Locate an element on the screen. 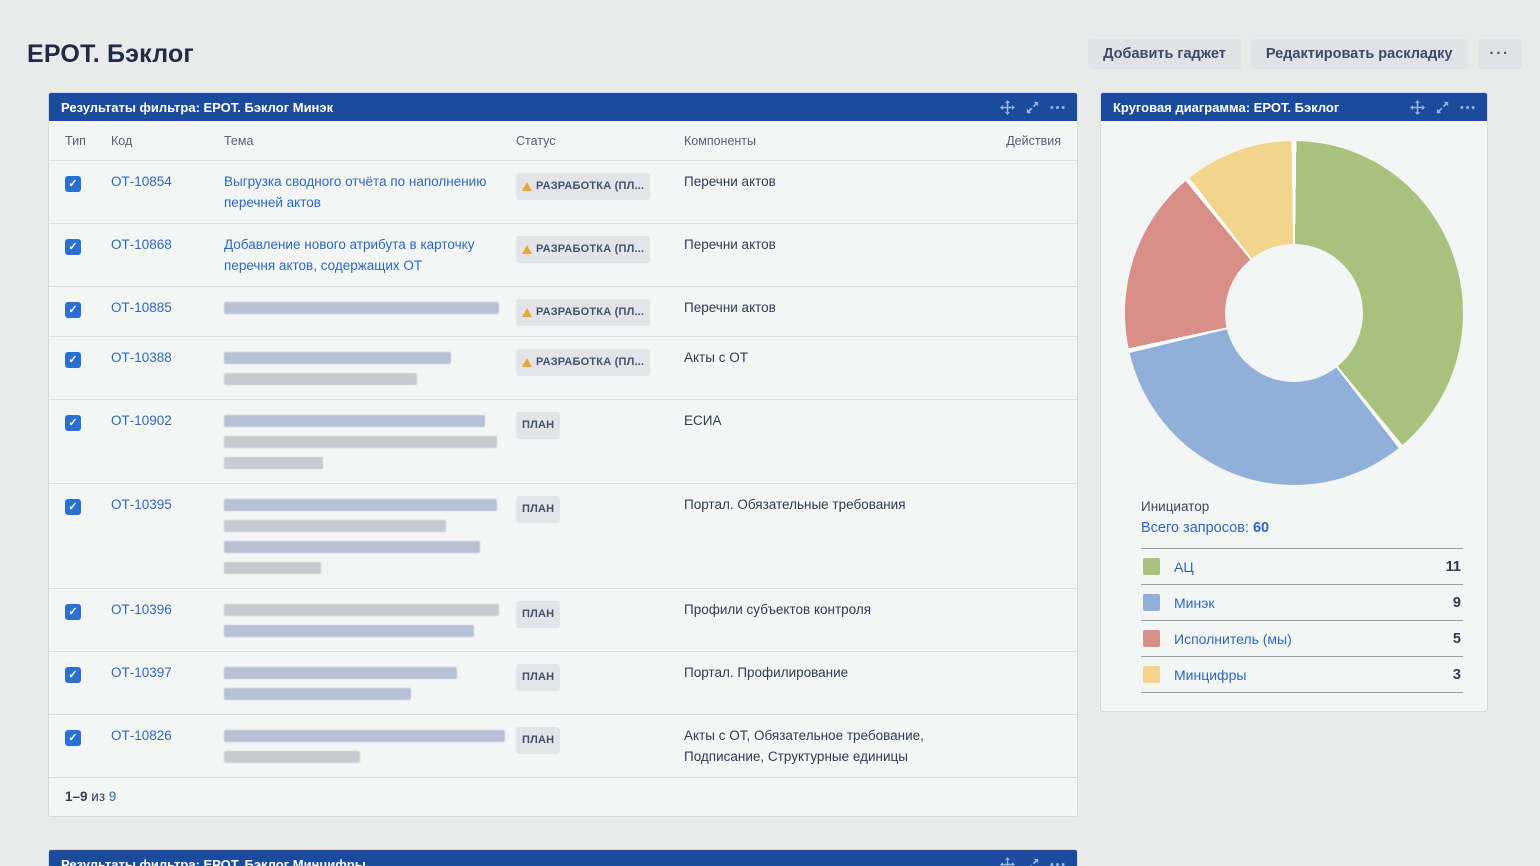 The image size is (1540, 866). table-row: ✓ ОТ-10388 РАЗРАБОТКА (ПЛ... Акты с ОТ is located at coordinates (563, 368).